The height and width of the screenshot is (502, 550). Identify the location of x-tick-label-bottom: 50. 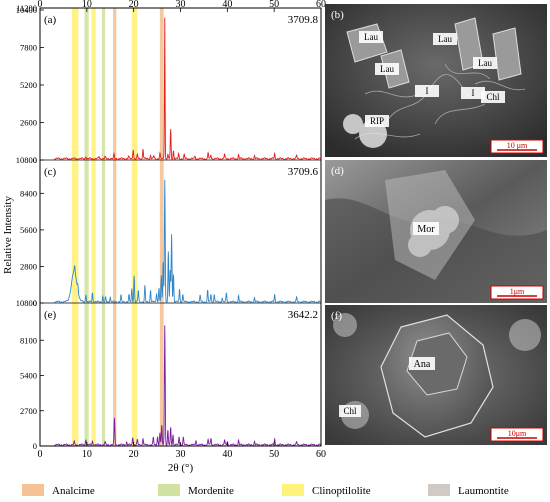
(274, 454).